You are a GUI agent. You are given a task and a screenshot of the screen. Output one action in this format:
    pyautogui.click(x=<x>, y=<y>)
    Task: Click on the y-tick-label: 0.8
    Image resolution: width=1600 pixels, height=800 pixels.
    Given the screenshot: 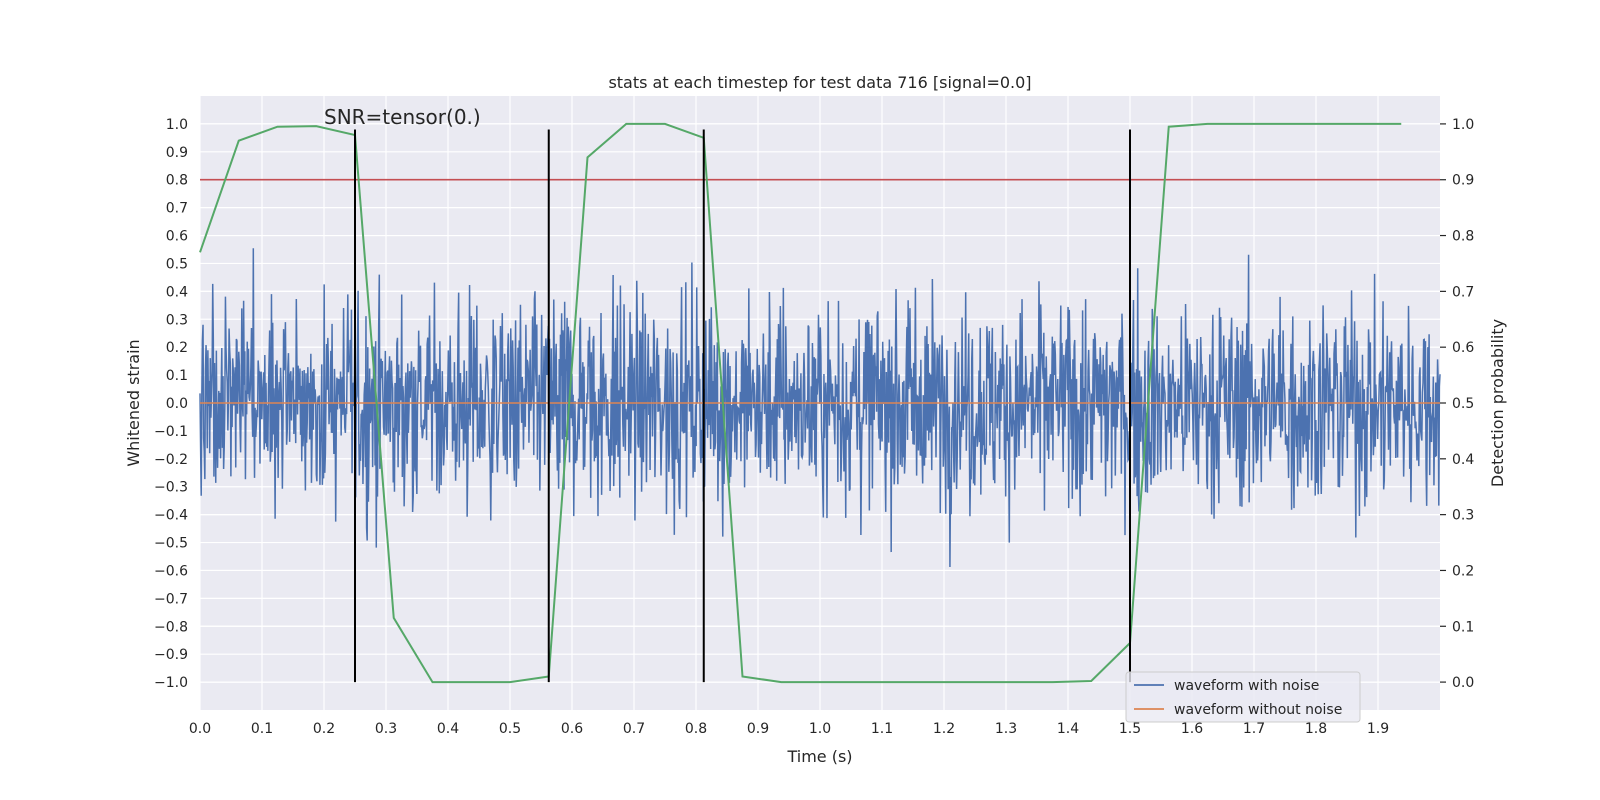 What is the action you would take?
    pyautogui.click(x=177, y=181)
    